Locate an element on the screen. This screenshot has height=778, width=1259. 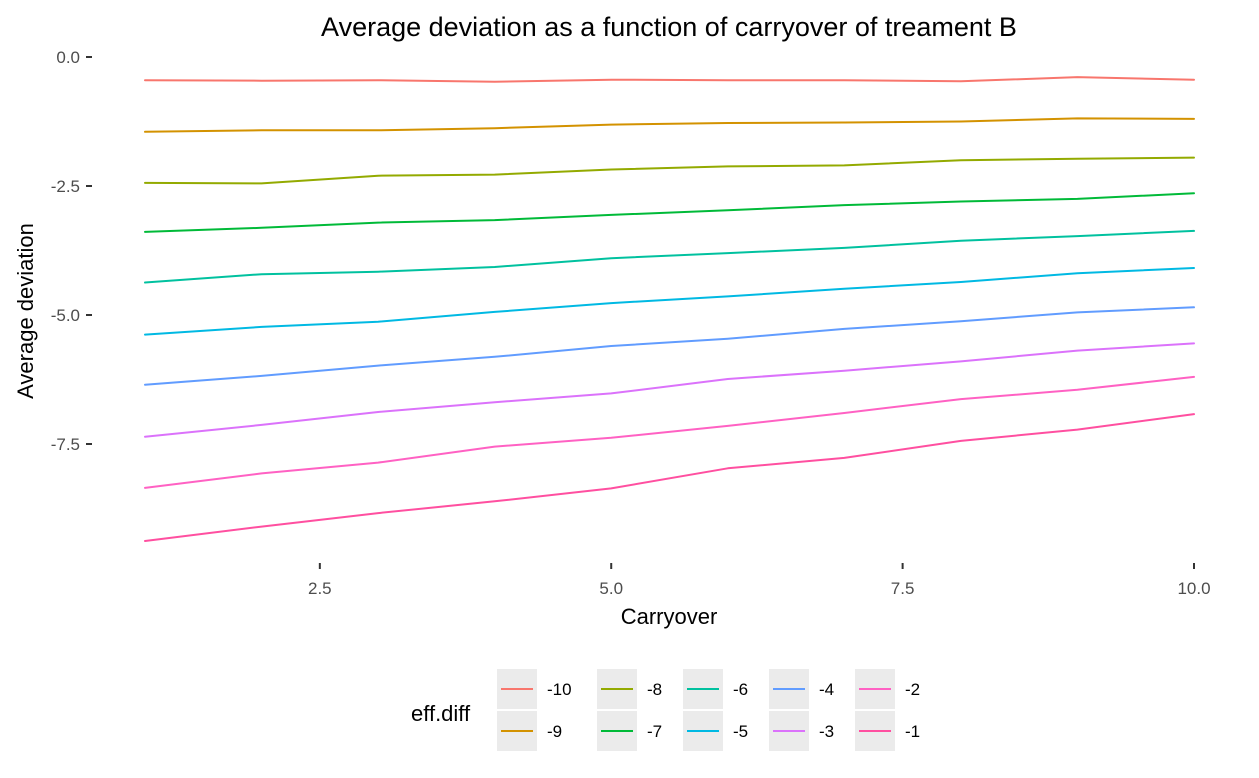
x-tick-label: 2.5 is located at coordinates (320, 588).